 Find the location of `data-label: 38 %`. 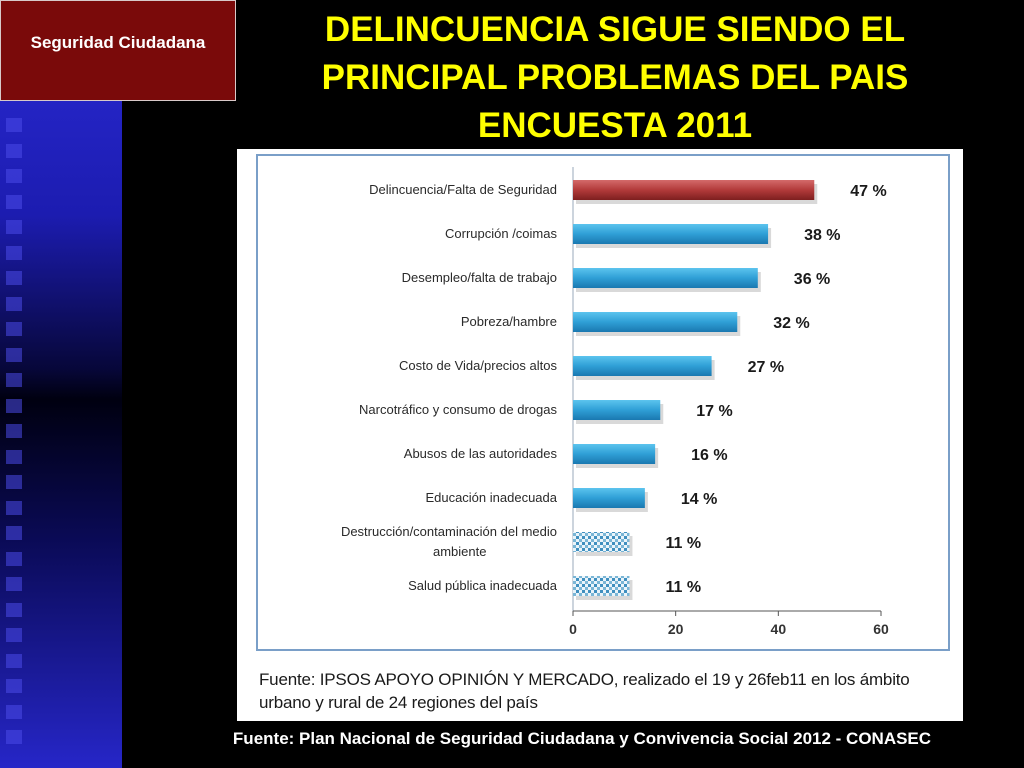

data-label: 38 % is located at coordinates (822, 235).